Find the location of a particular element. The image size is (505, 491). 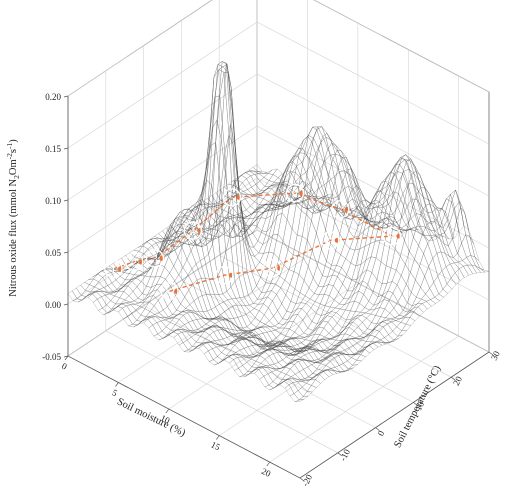

marker-5: 5 is located at coordinates (232, 197).